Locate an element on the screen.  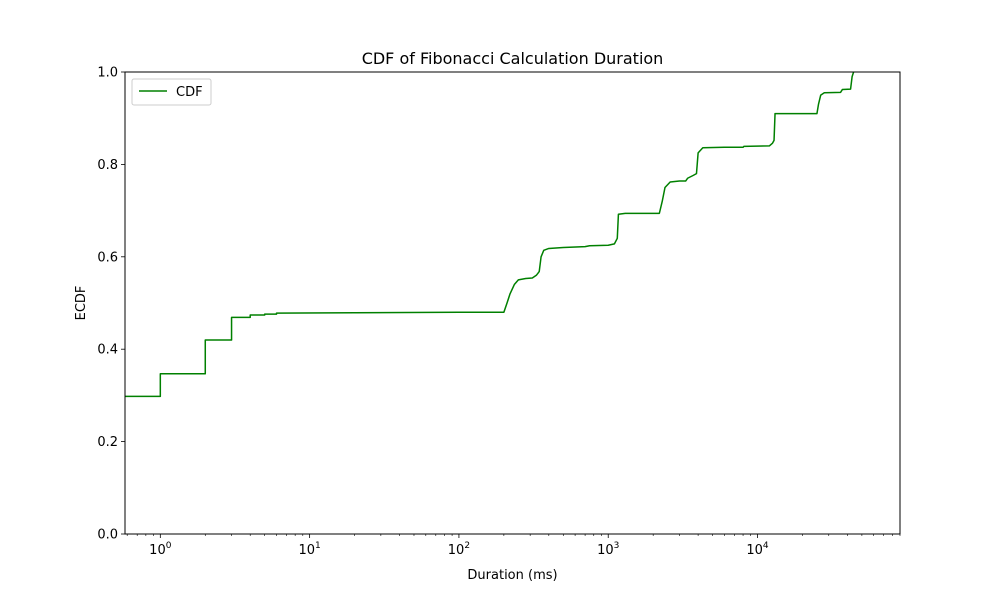
y-tick-label: 0.2 is located at coordinates (107, 442).